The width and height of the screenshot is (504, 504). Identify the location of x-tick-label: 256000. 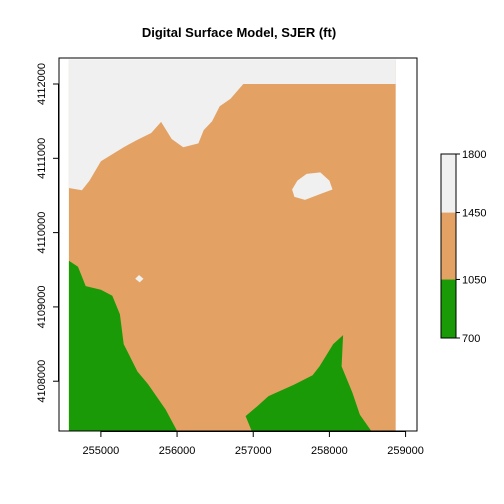
(177, 451).